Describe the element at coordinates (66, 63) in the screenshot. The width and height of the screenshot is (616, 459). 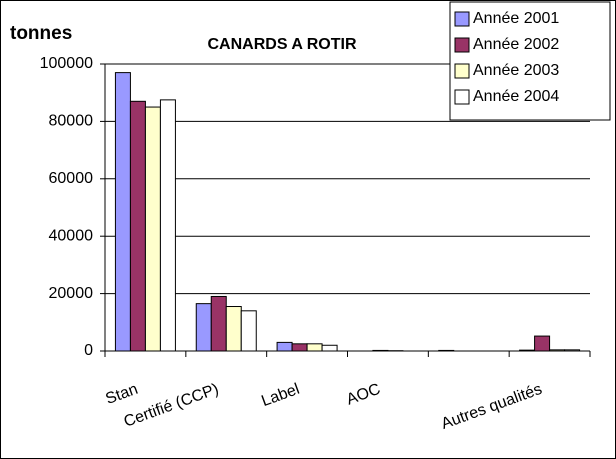
I see `y-tick-label: 100000` at that location.